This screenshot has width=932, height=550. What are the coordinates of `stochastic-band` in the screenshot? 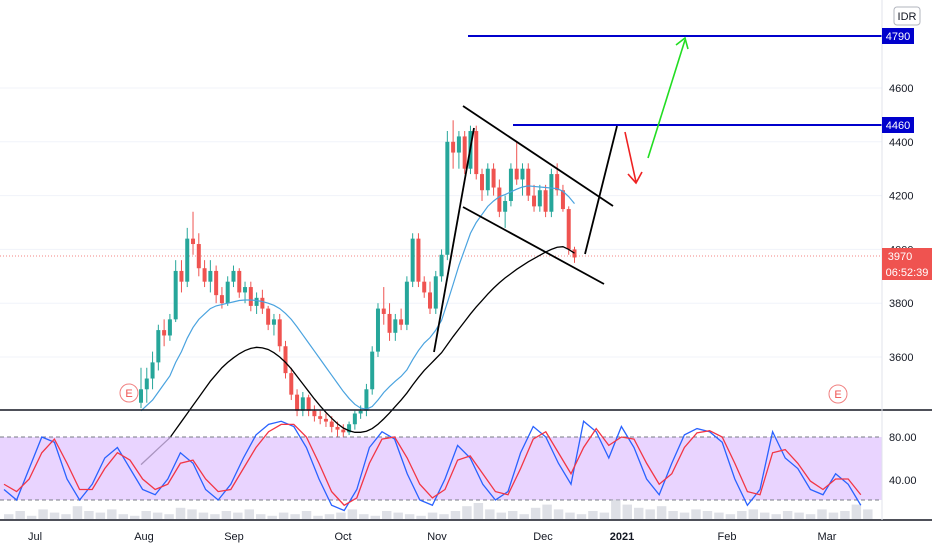 It's located at (441, 468).